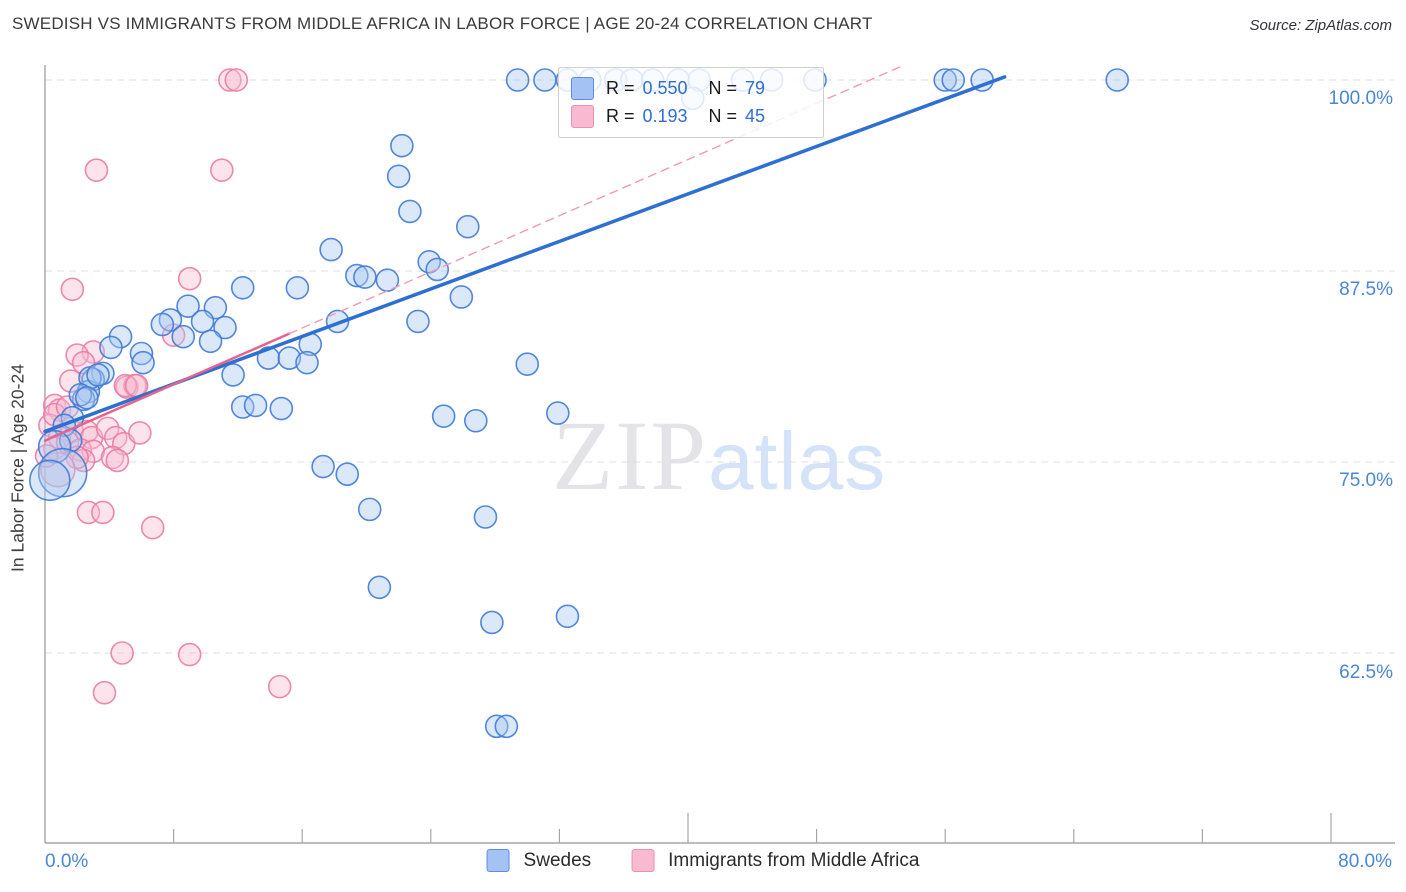 The height and width of the screenshot is (892, 1406). Describe the element at coordinates (1320, 25) in the screenshot. I see `source-attribution: Source: ZipAtlas.com` at that location.